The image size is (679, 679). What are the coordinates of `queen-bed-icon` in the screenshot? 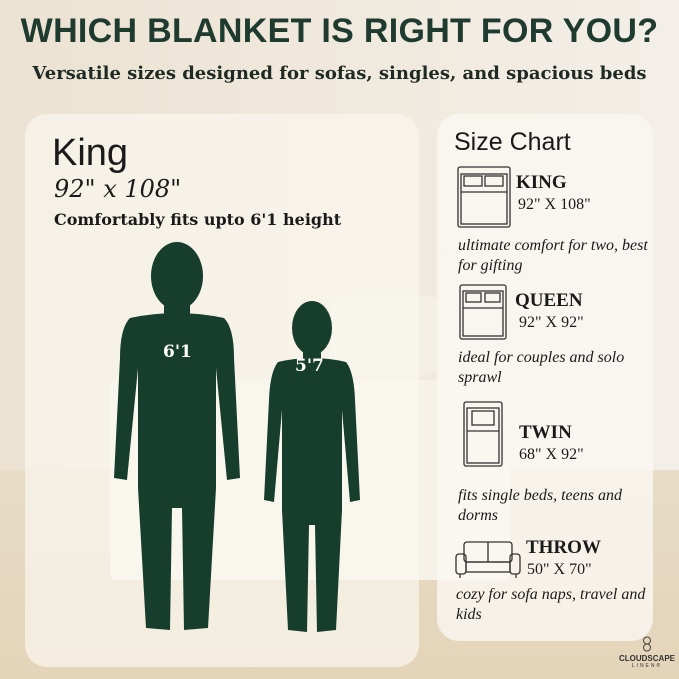 It's located at (483, 312).